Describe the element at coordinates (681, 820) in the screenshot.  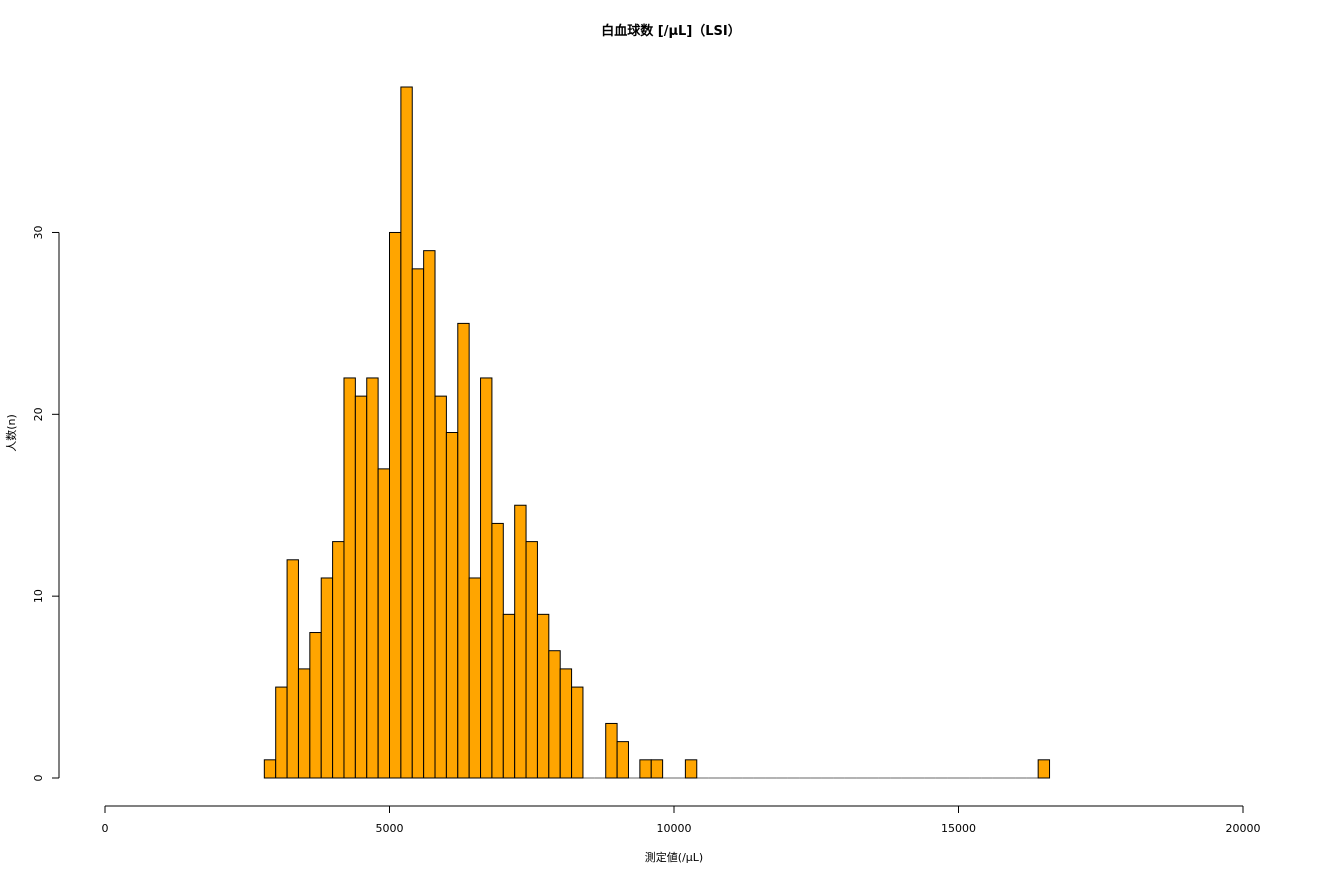
I see `x-axis: 0 5000 10000 15000 20000` at that location.